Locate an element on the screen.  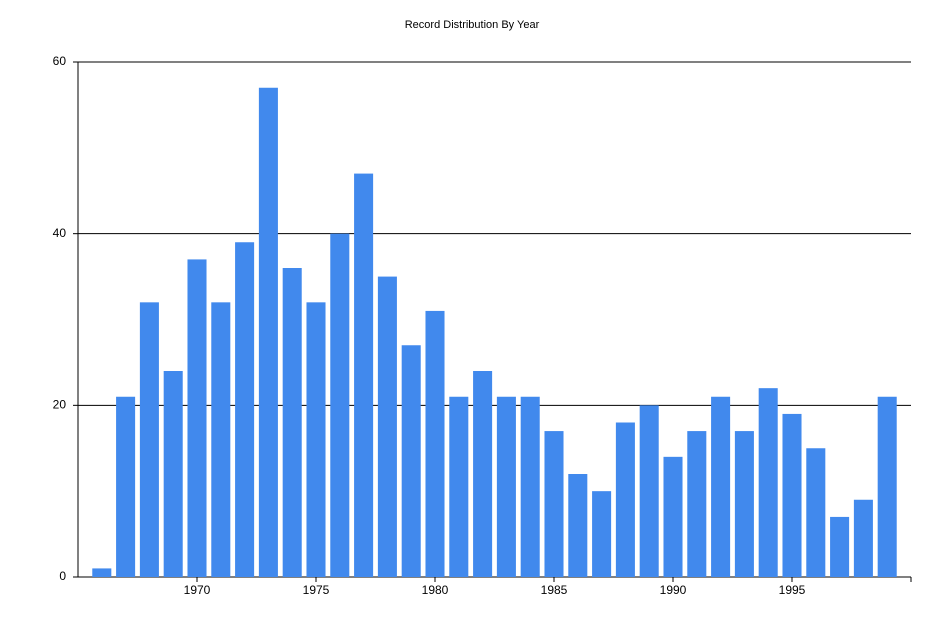
x-tick-label: 1980 is located at coordinates (435, 590).